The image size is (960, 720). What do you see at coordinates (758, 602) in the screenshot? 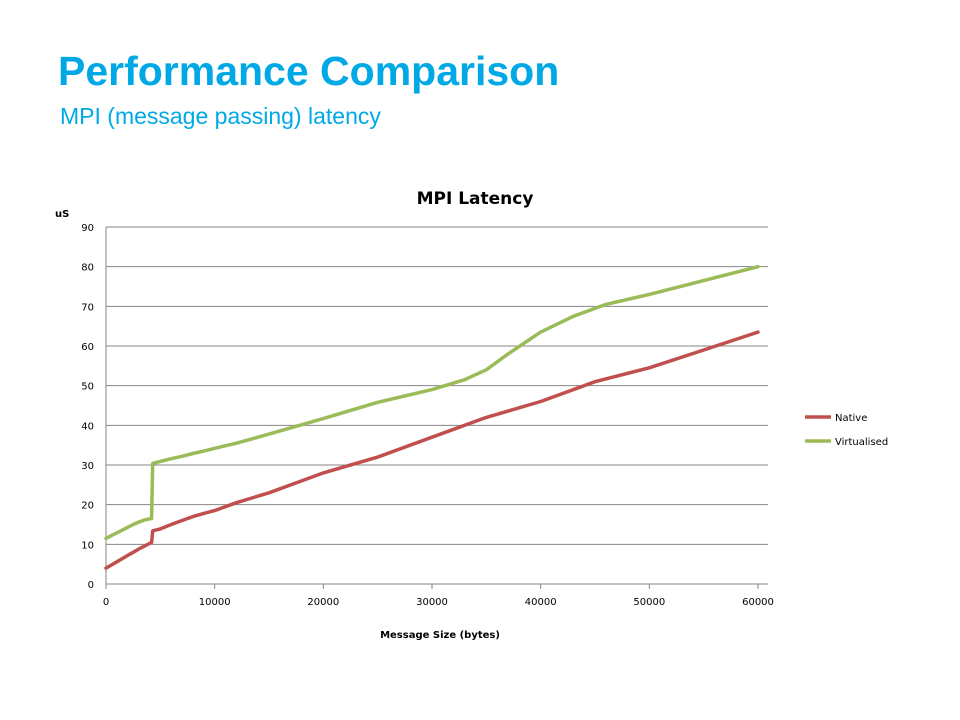
I see `x-tick-label: 60000` at bounding box center [758, 602].